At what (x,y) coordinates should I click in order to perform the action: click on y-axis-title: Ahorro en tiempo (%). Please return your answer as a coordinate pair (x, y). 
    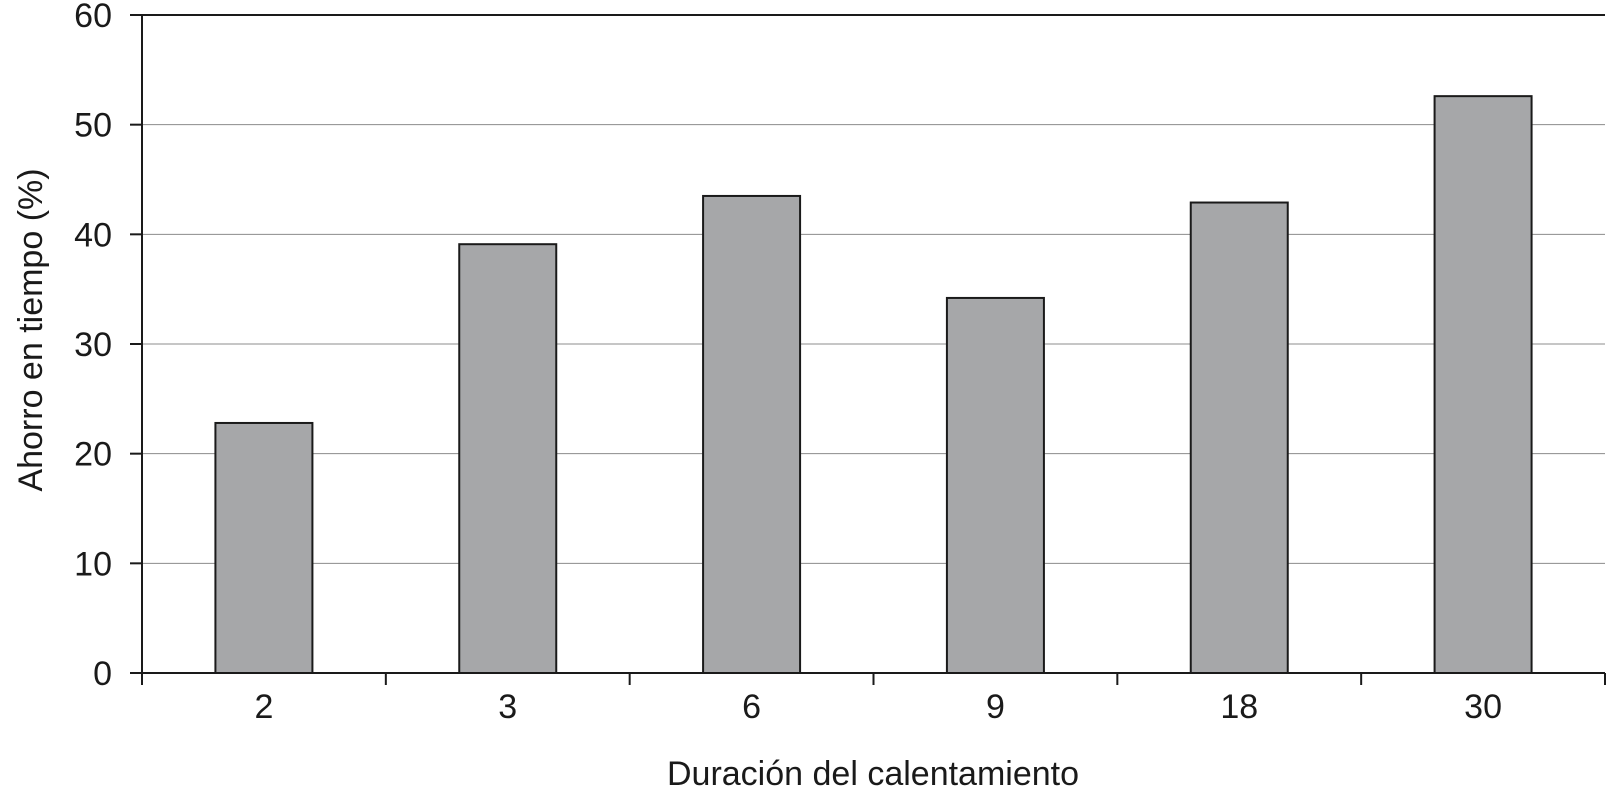
    Looking at the image, I should click on (31, 329).